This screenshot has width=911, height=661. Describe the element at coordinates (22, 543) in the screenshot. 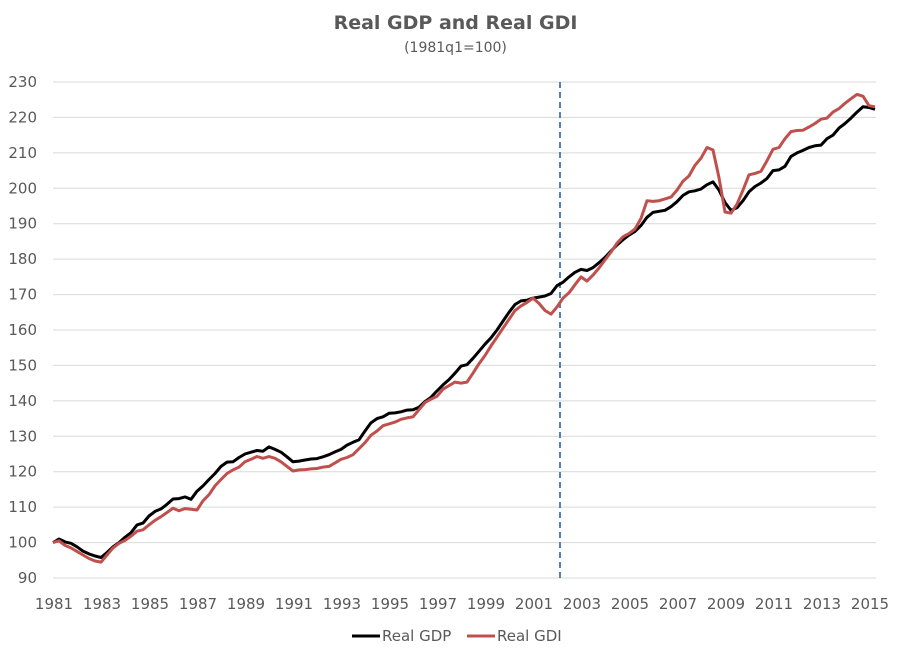

I see `y-tick-label: 100` at that location.